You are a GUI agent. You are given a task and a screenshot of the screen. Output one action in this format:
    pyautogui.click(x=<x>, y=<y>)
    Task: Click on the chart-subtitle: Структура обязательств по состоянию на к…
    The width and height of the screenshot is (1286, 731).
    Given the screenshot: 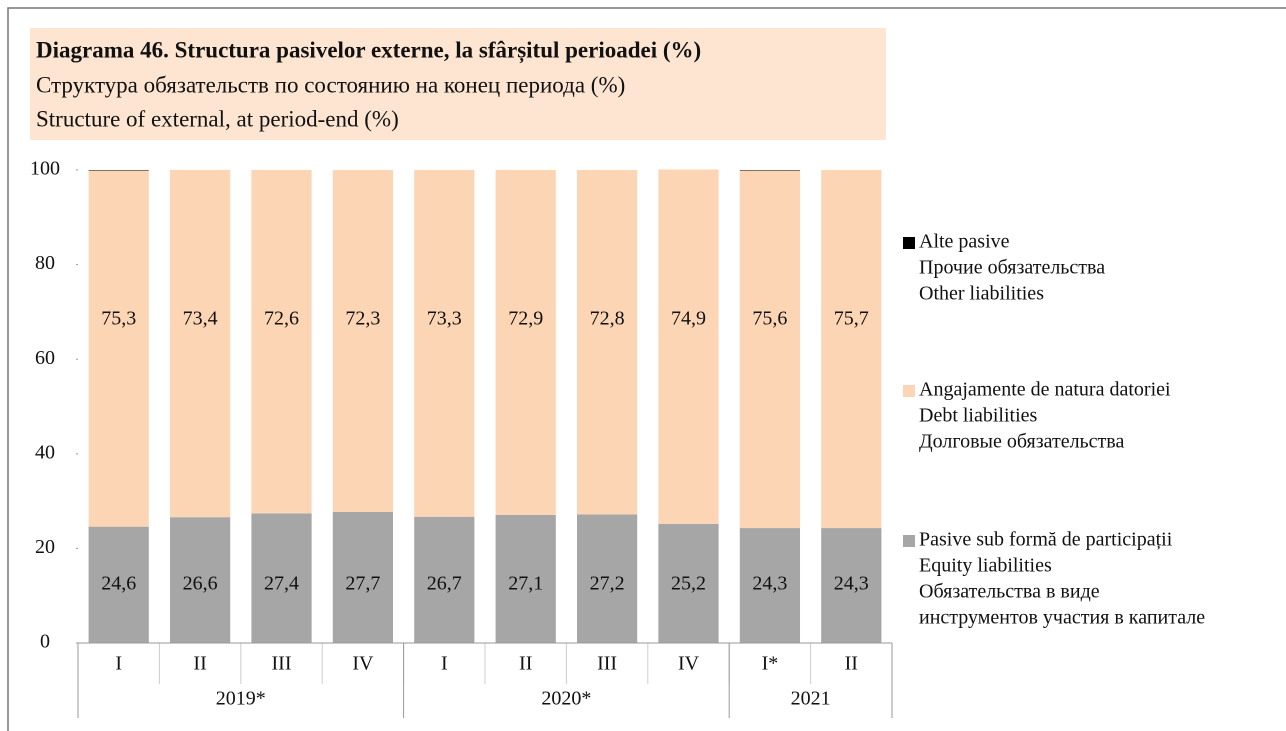 What is the action you would take?
    pyautogui.click(x=330, y=84)
    